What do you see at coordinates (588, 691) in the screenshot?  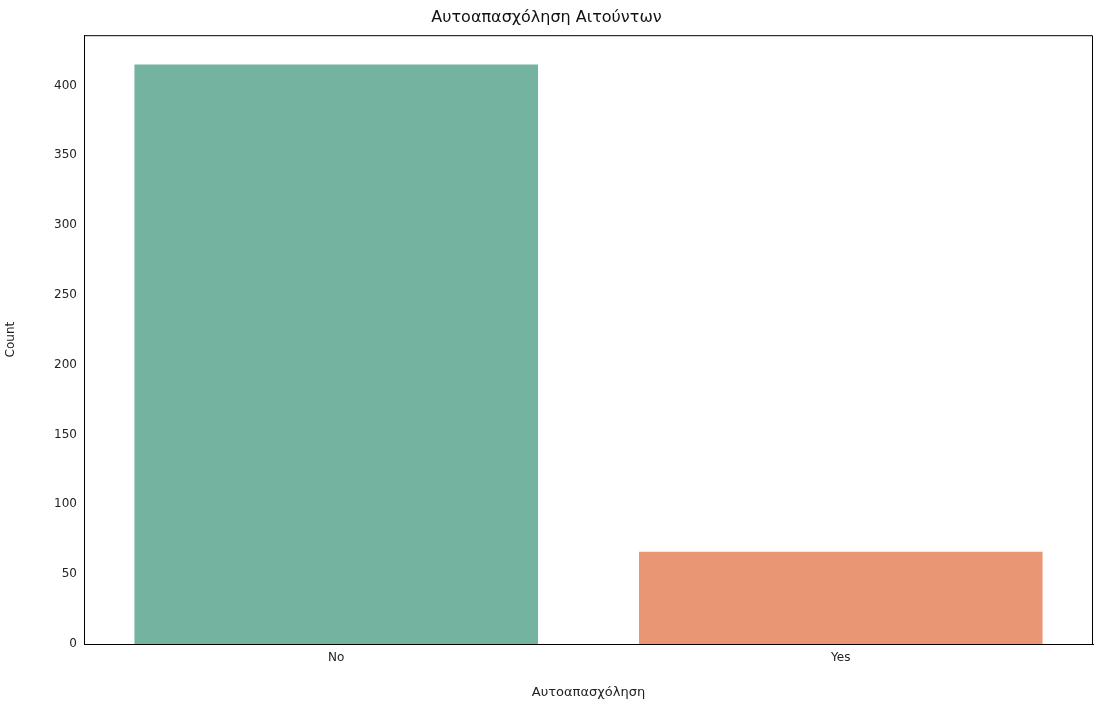 I see `x-axis-title: Αυτοαπασχόληση` at bounding box center [588, 691].